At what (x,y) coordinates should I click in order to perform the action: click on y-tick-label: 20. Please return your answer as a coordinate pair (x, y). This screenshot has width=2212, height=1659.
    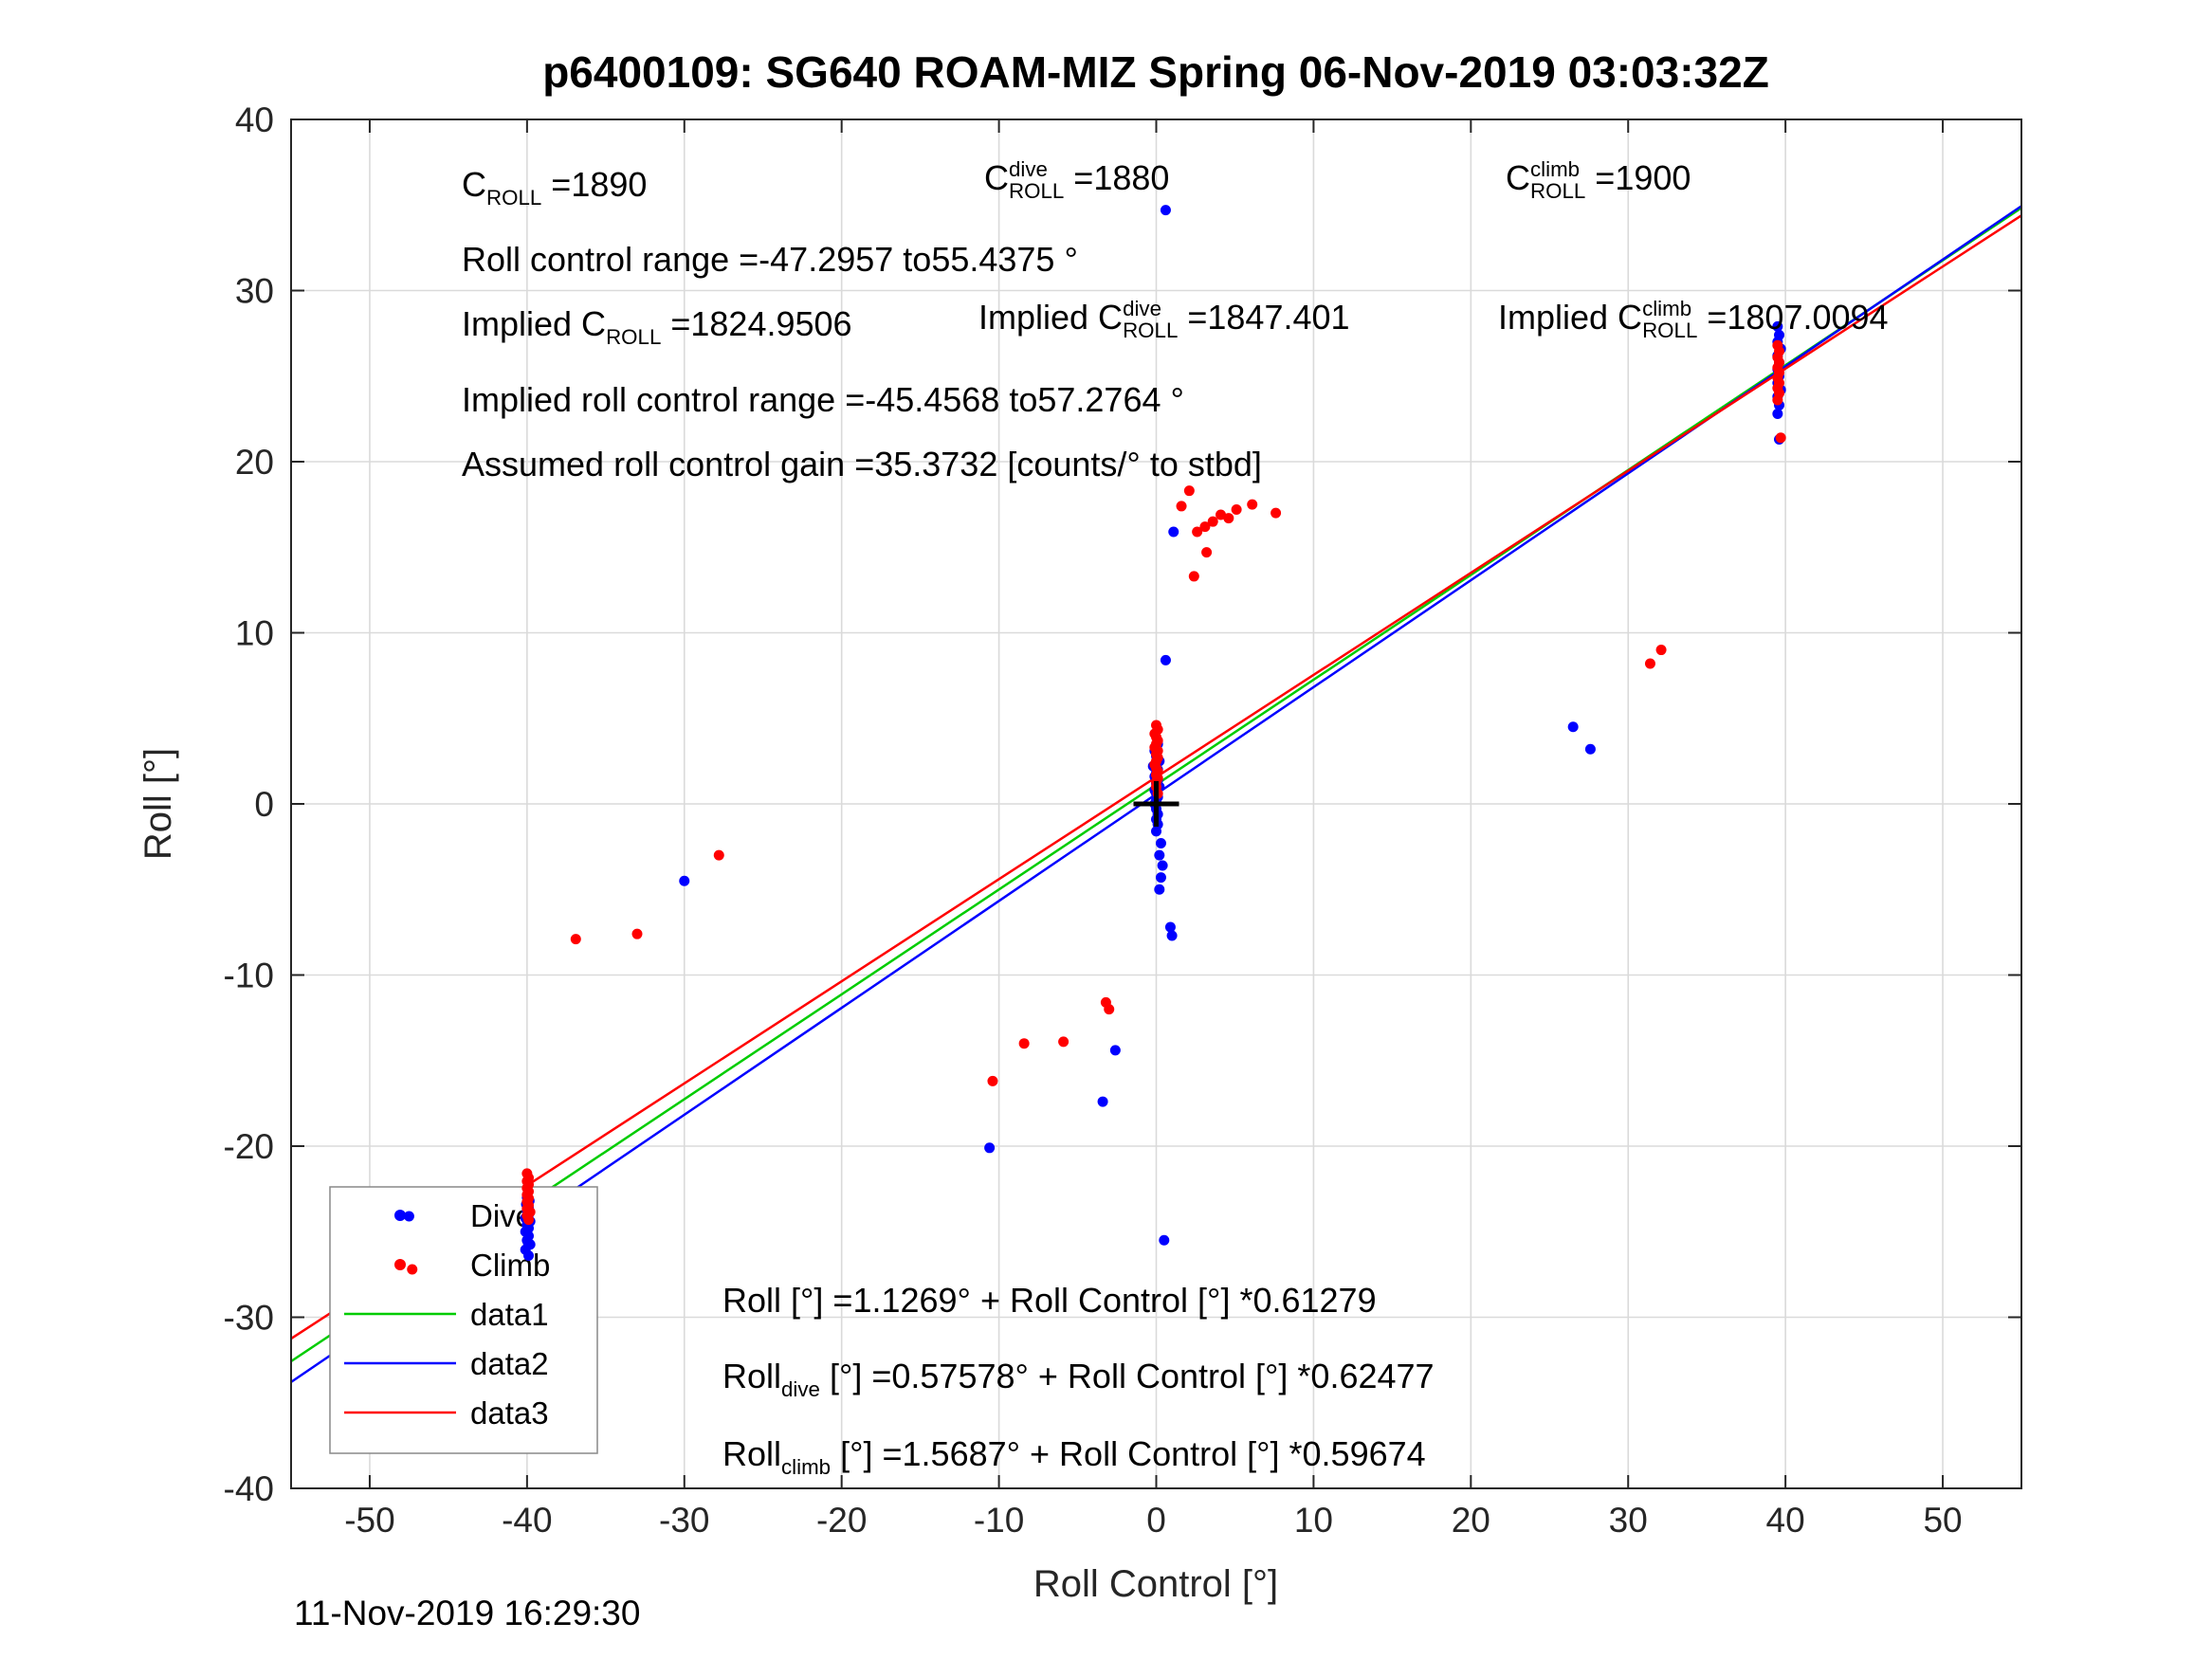
    Looking at the image, I should click on (254, 462).